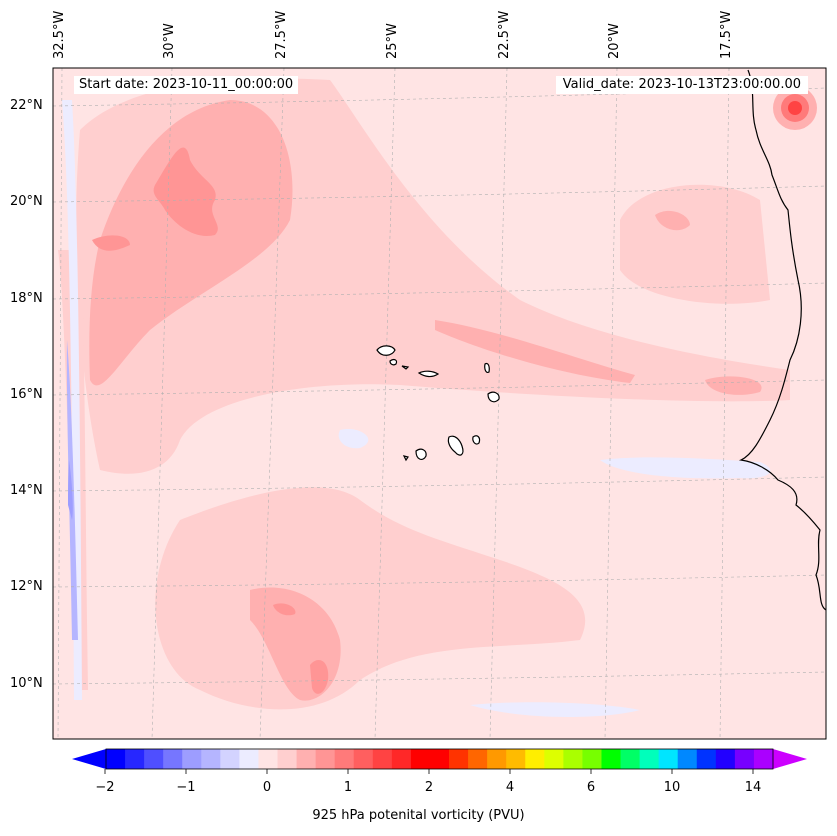 This screenshot has width=837, height=836. What do you see at coordinates (753, 787) in the screenshot?
I see `colorbar-tick-label: 14` at bounding box center [753, 787].